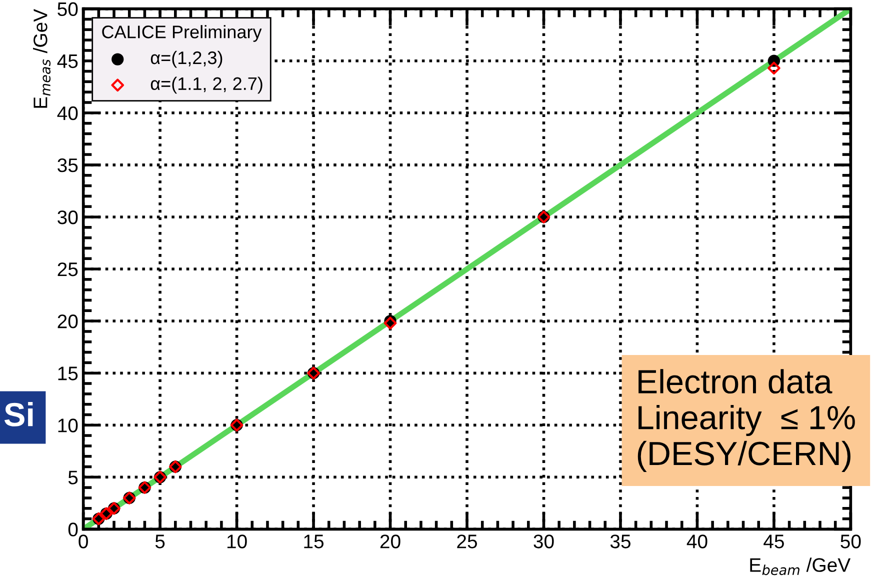 The width and height of the screenshot is (877, 588). Describe the element at coordinates (544, 541) in the screenshot. I see `x-tick-label: 30` at that location.